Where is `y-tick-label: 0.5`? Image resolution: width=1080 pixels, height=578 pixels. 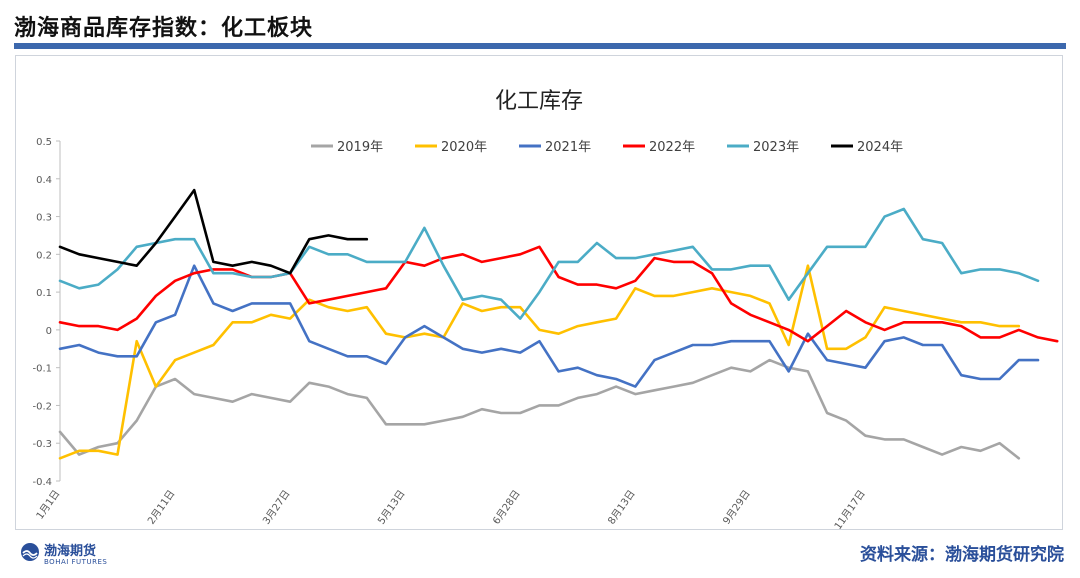
y-tick-label: 0.5 is located at coordinates (44, 142).